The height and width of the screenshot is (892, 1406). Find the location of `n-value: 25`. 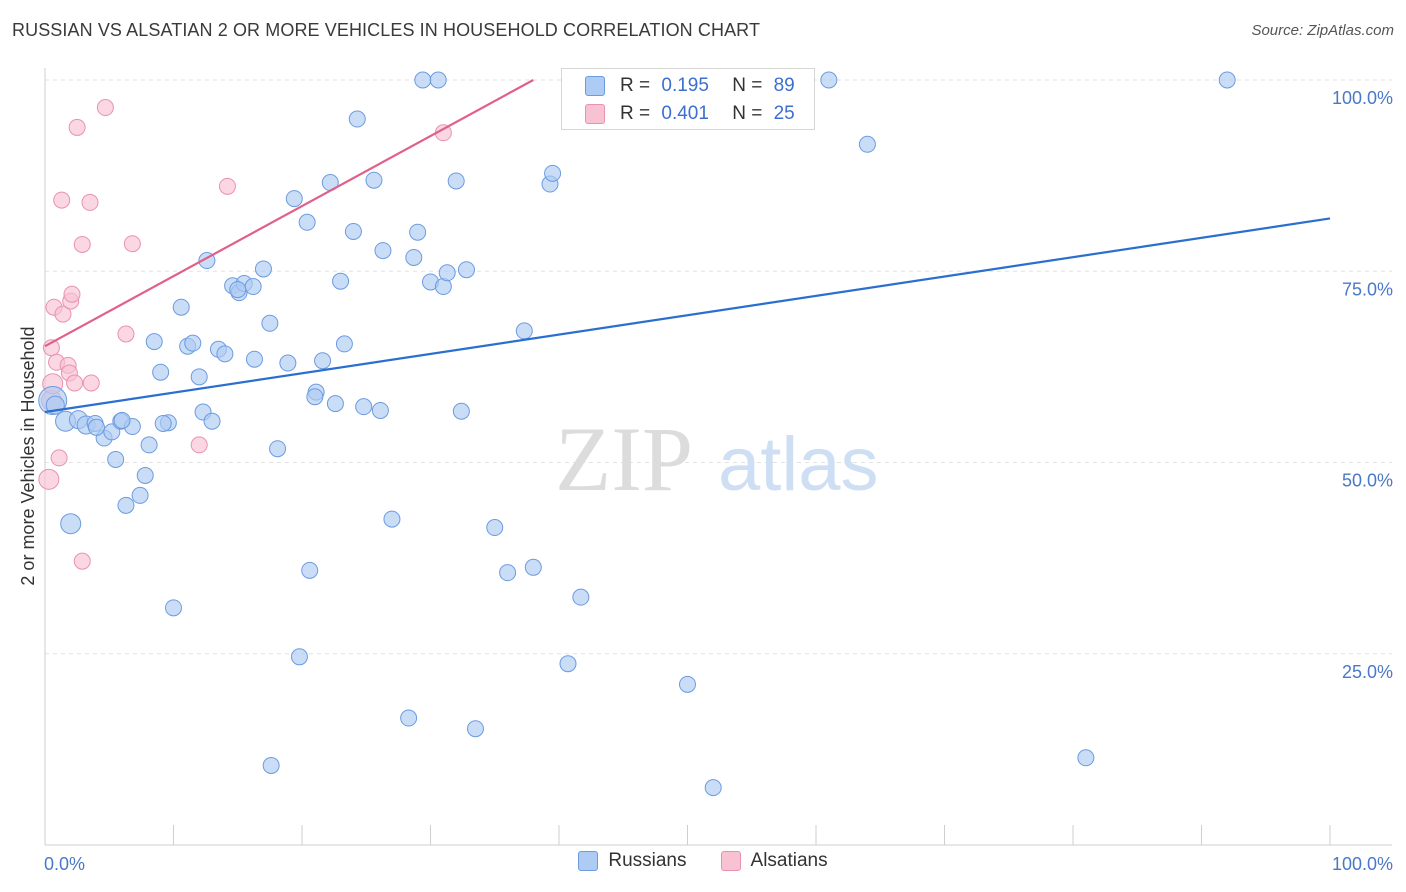

n-value: 25 is located at coordinates (784, 113).